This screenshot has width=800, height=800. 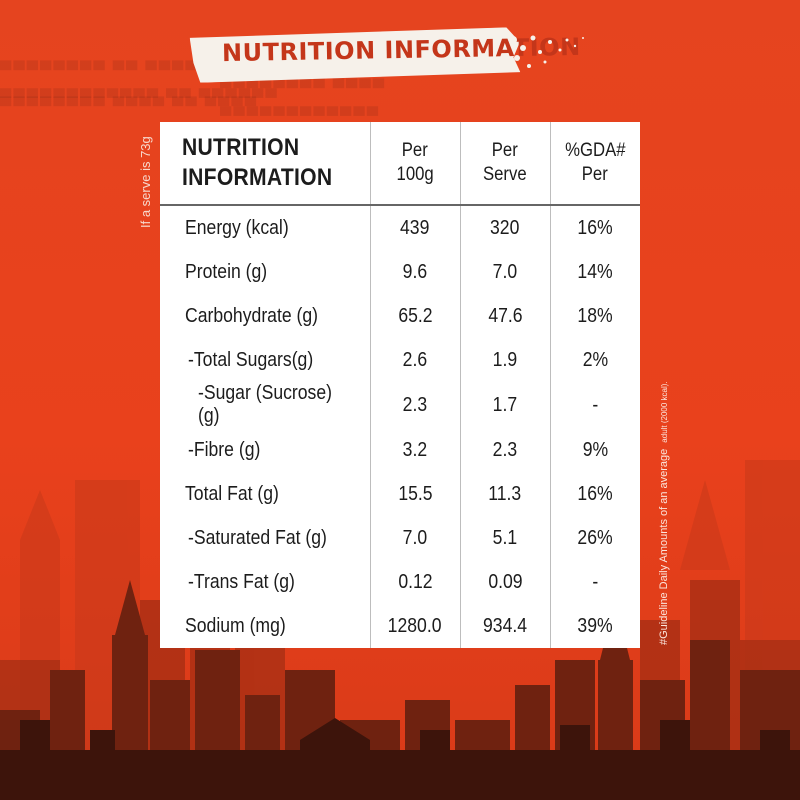 I want to click on table-row: -Trans Fat (g) 0.12 0.09 -, so click(x=400, y=582).